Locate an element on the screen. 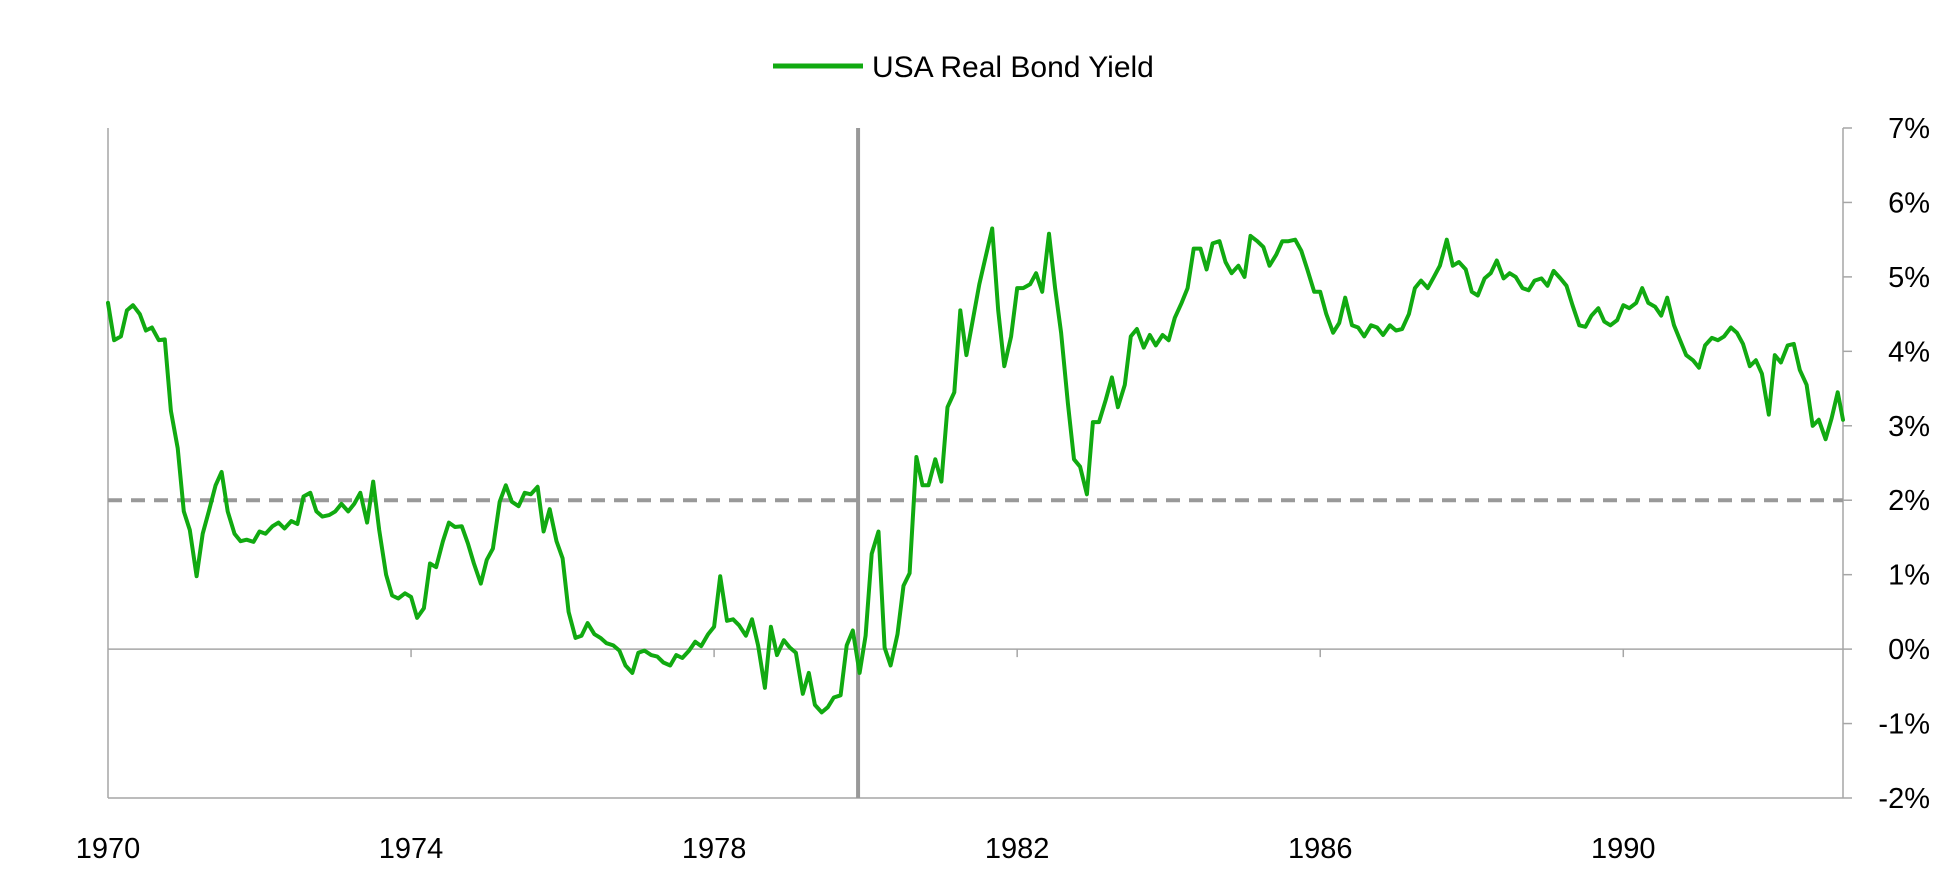 The image size is (1952, 871). x-tick-label: 1982 is located at coordinates (1017, 849).